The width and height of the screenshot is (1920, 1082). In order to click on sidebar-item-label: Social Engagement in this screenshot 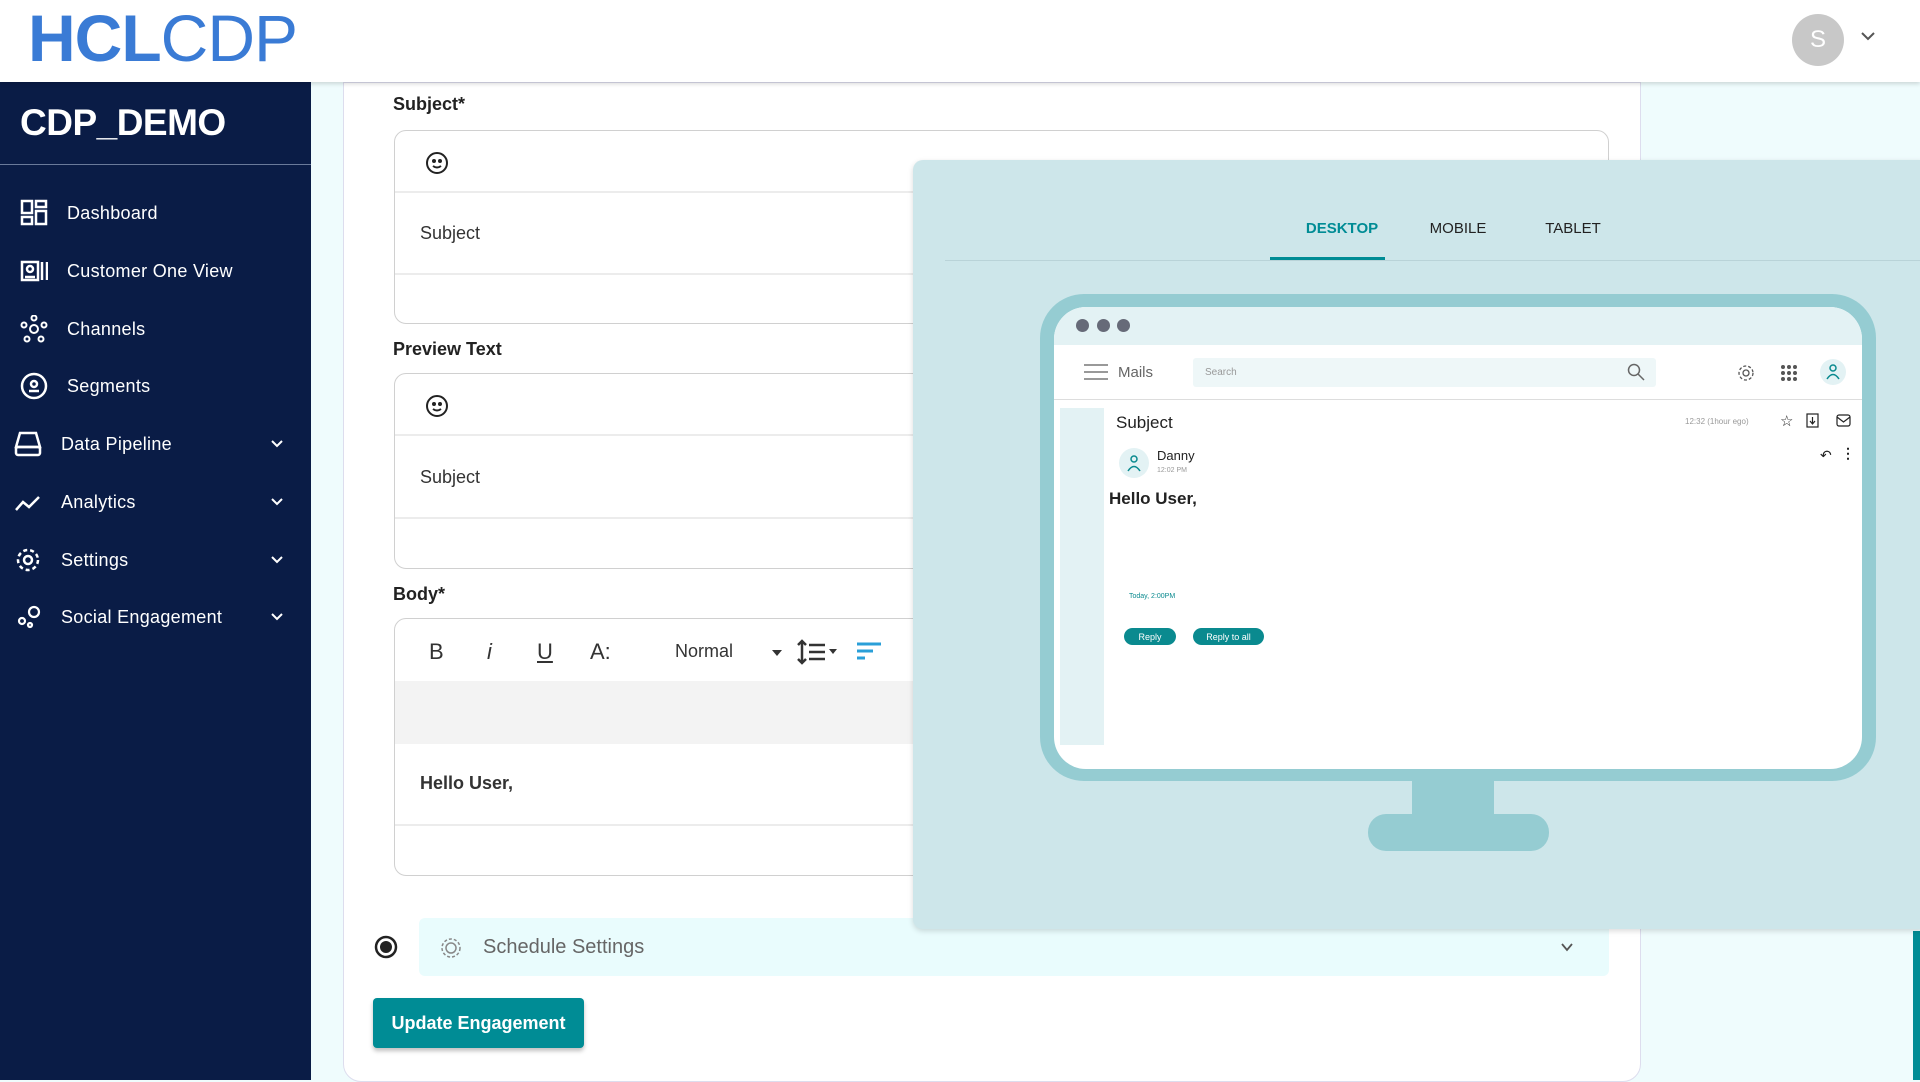, I will do `click(142, 616)`.